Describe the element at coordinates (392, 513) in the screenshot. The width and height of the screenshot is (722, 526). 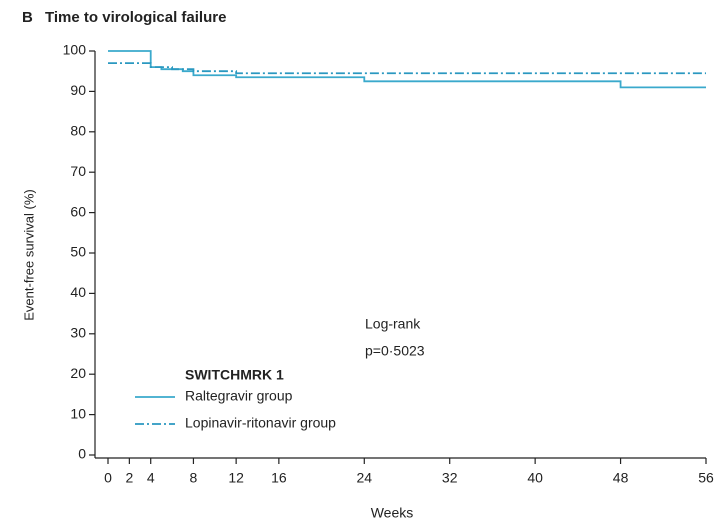
I see `x-axis-label: Weeks` at that location.